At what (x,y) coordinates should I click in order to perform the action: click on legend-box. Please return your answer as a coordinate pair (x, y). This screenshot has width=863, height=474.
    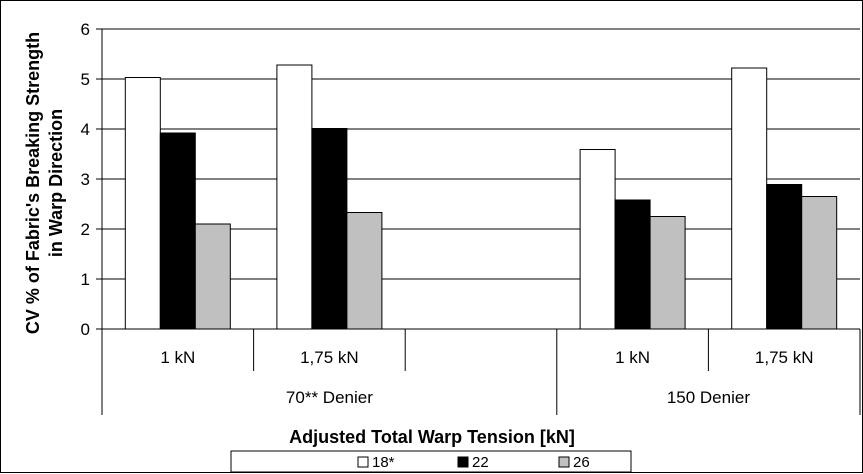
    Looking at the image, I should click on (431, 461).